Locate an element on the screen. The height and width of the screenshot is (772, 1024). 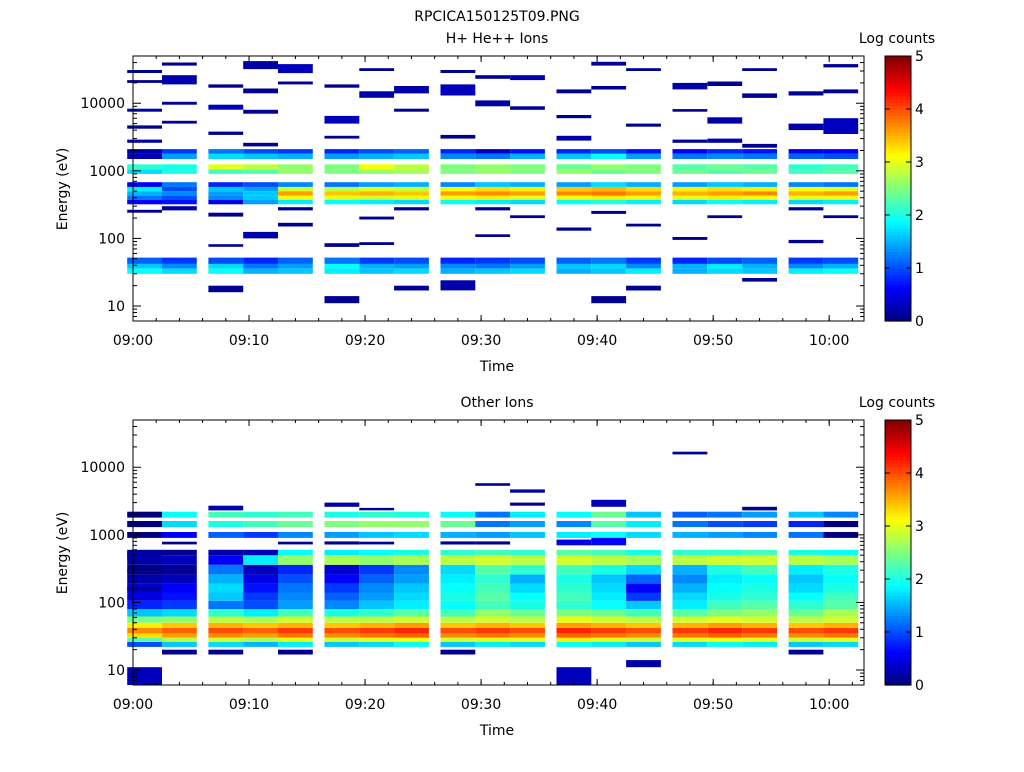
colorbar-tick-label: 3 is located at coordinates (919, 163).